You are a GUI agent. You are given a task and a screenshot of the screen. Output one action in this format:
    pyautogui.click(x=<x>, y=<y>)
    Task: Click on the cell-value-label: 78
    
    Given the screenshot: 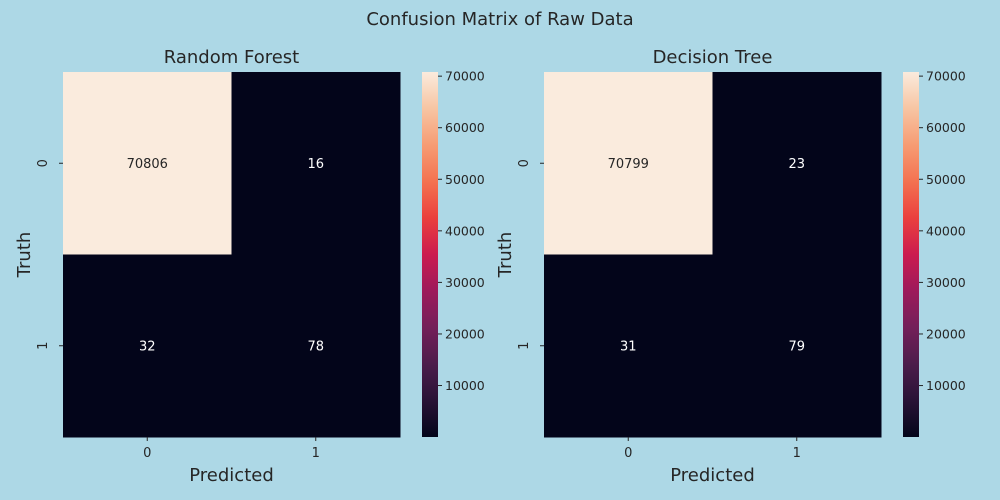 What is the action you would take?
    pyautogui.click(x=315, y=346)
    